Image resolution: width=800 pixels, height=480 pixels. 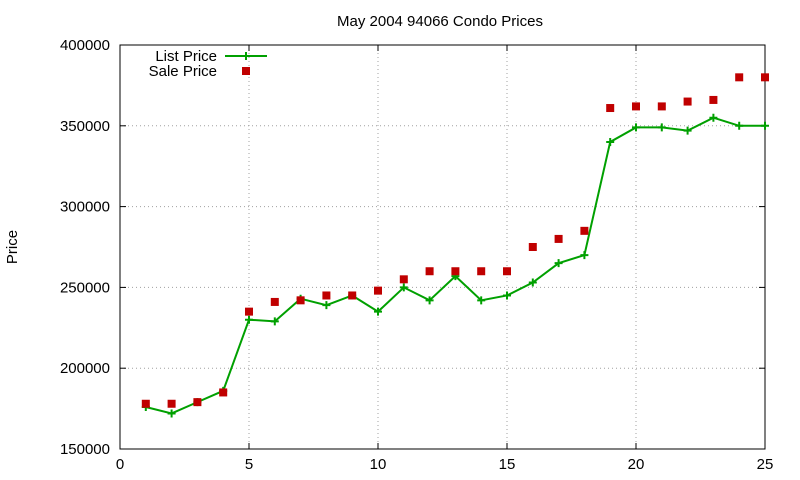 I want to click on x-tick-label: 25, so click(x=765, y=464).